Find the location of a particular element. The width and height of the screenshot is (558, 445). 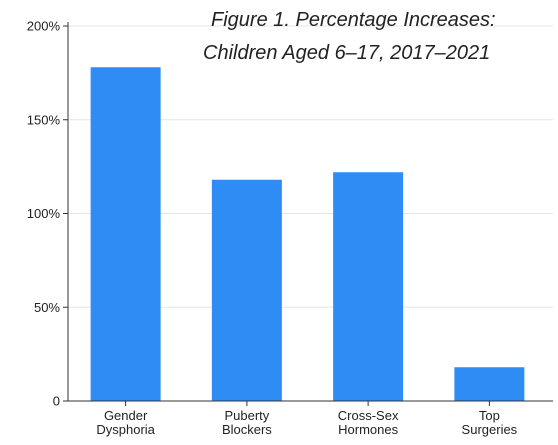

y-tick-label: 200% is located at coordinates (44, 26).